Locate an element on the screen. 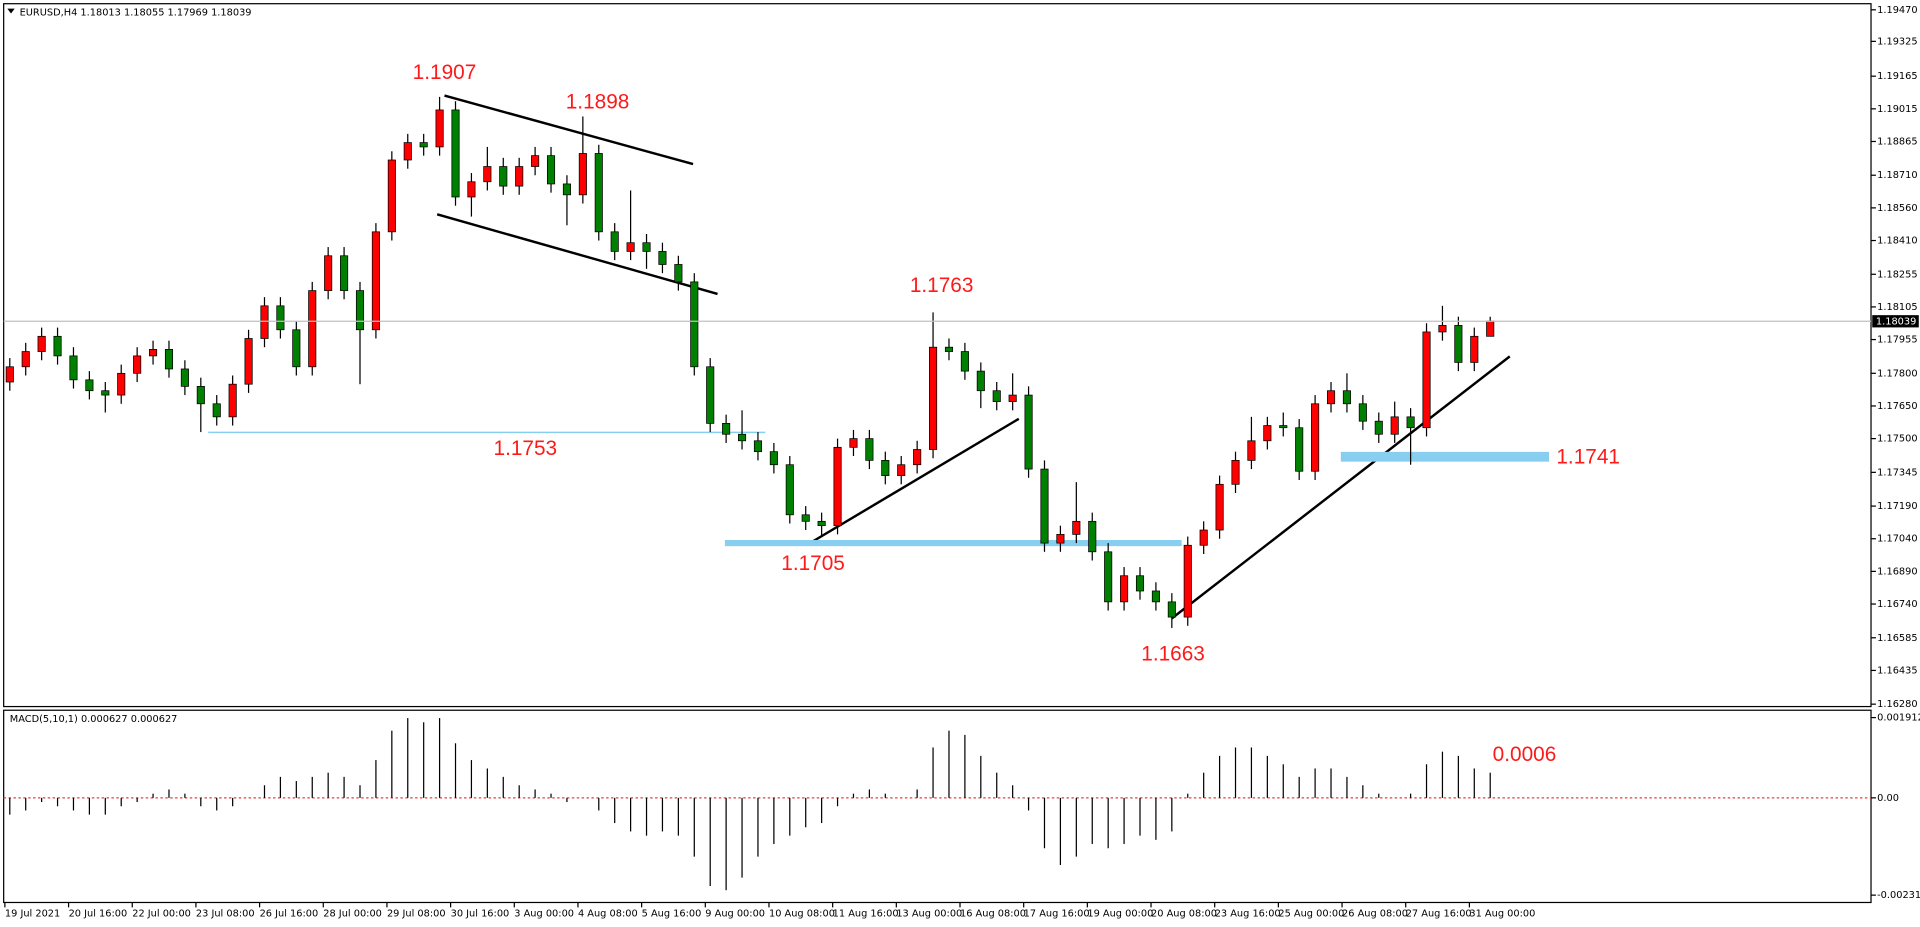 The height and width of the screenshot is (927, 1920). x-tick-label: 26 Jul 16:00 is located at coordinates (289, 914).